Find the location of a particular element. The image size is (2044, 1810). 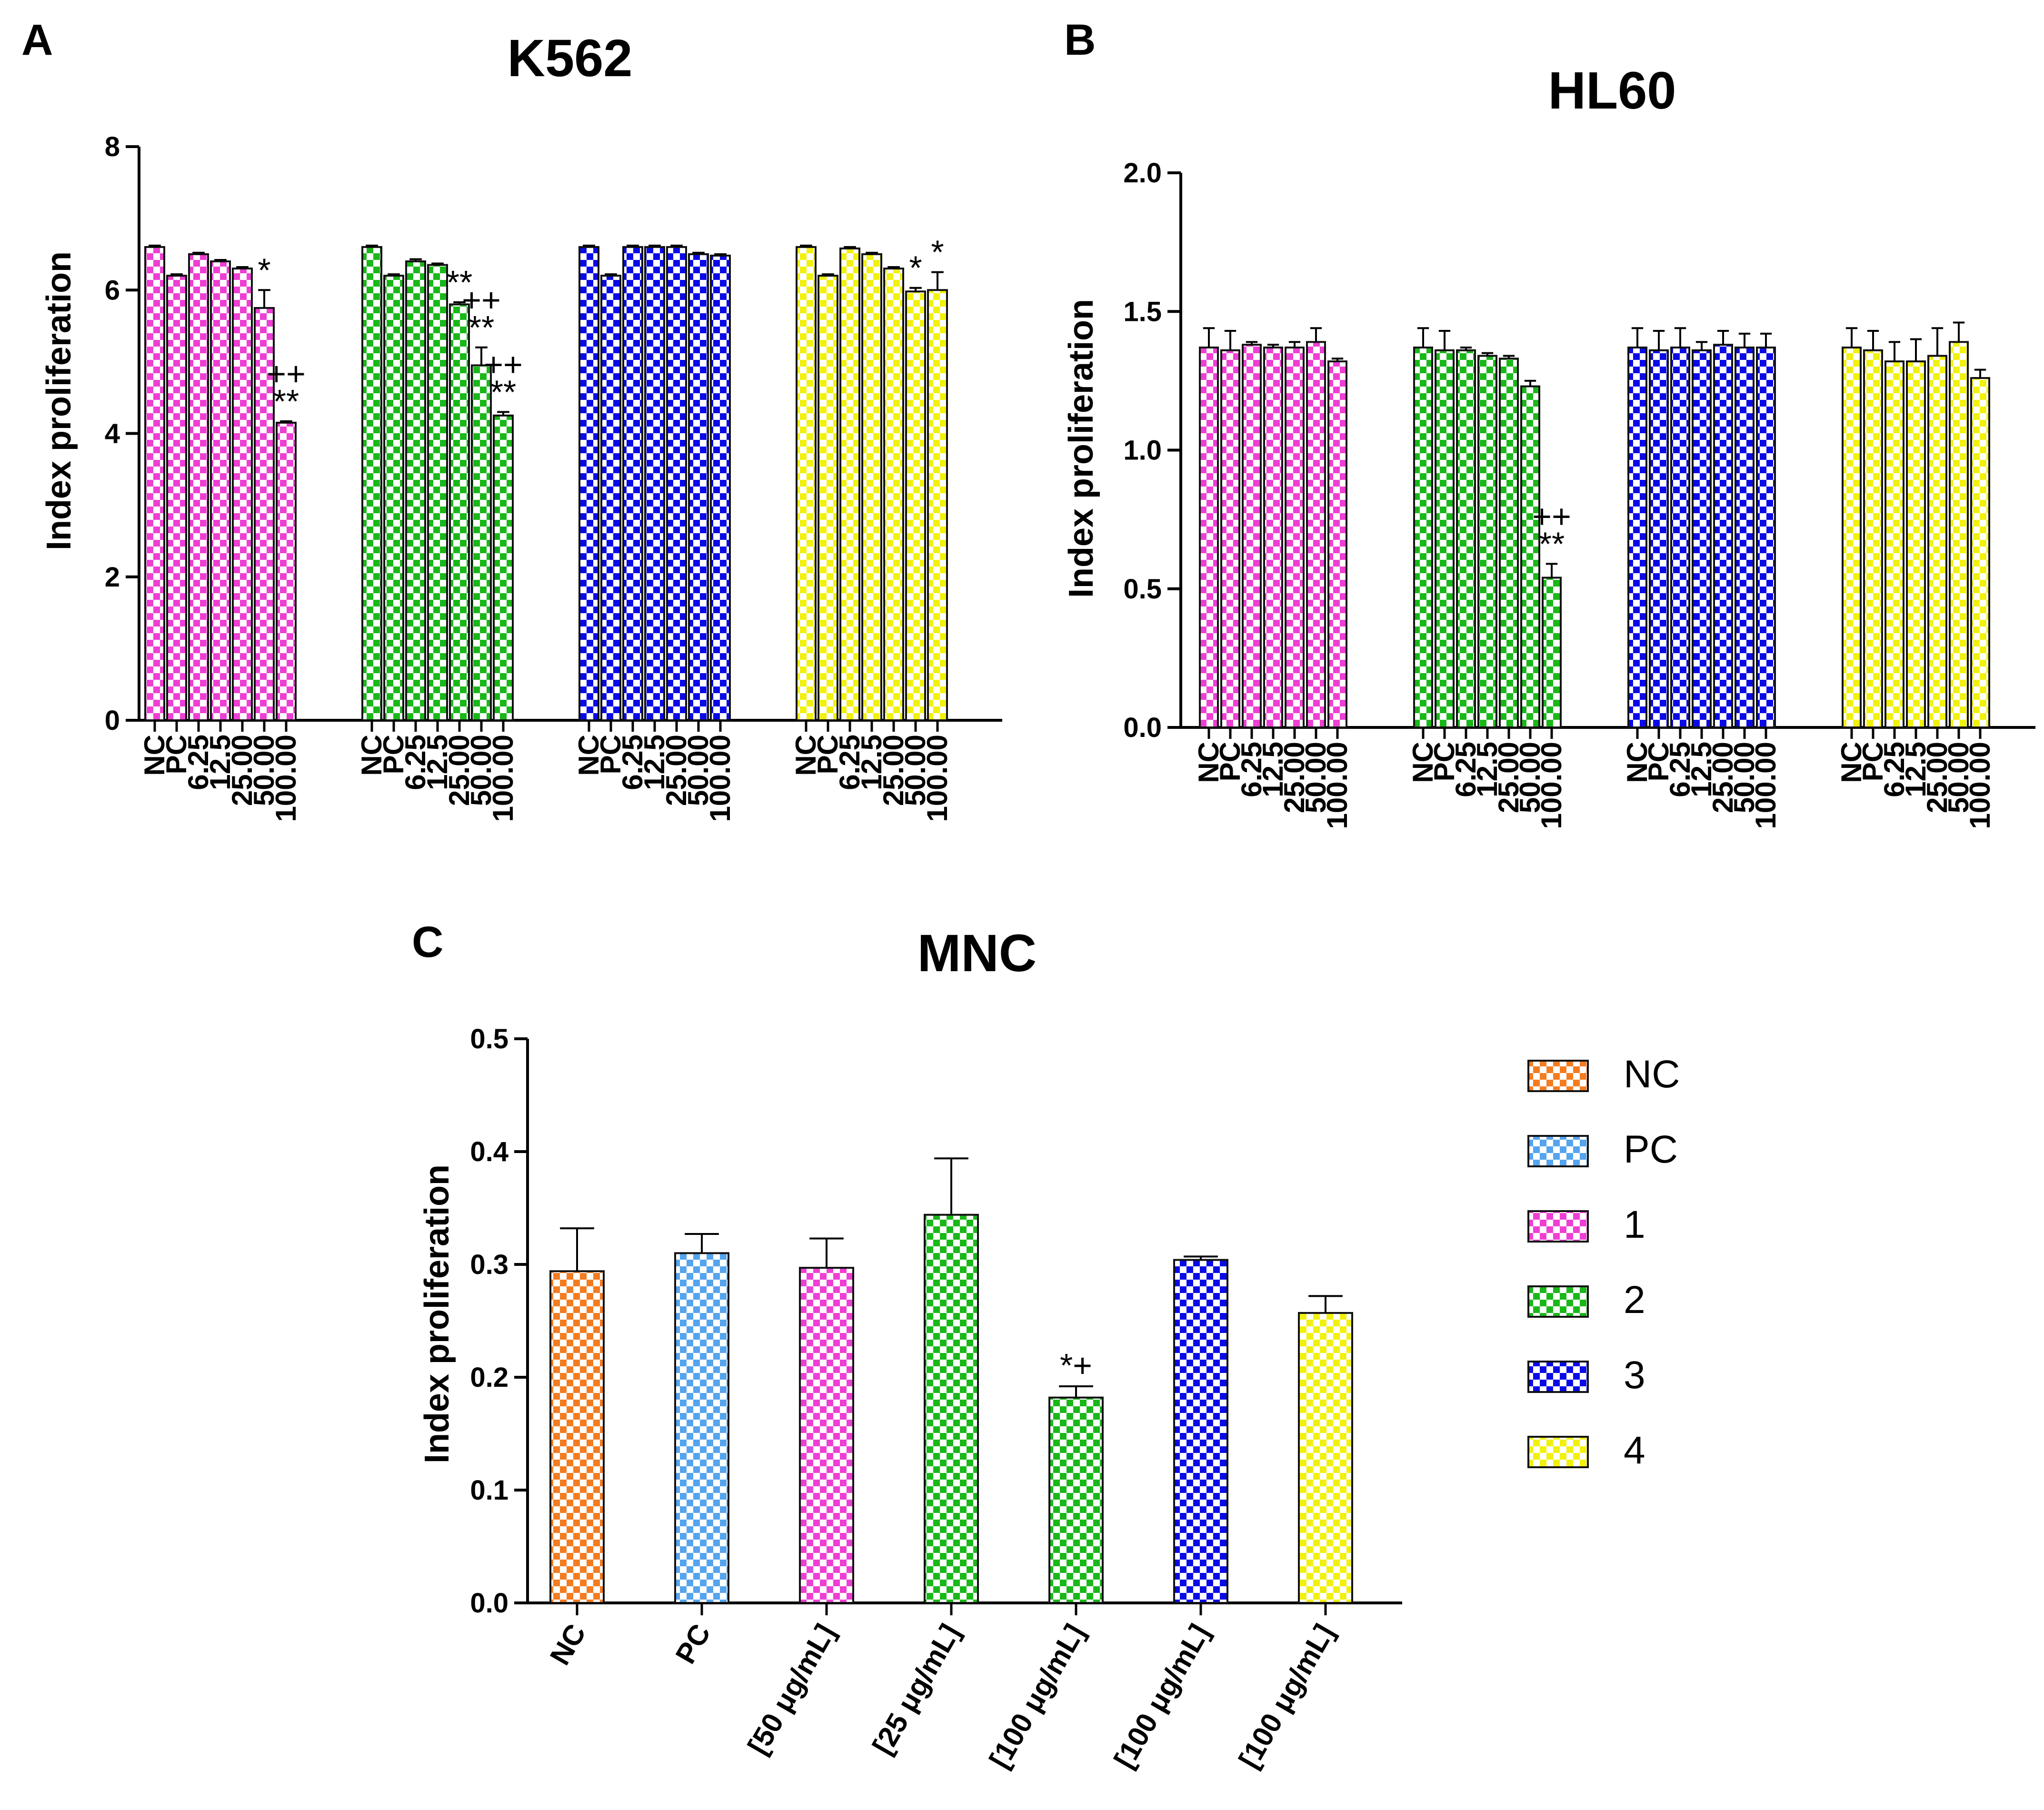

bar-k562-series1-NC is located at coordinates (154, 484).